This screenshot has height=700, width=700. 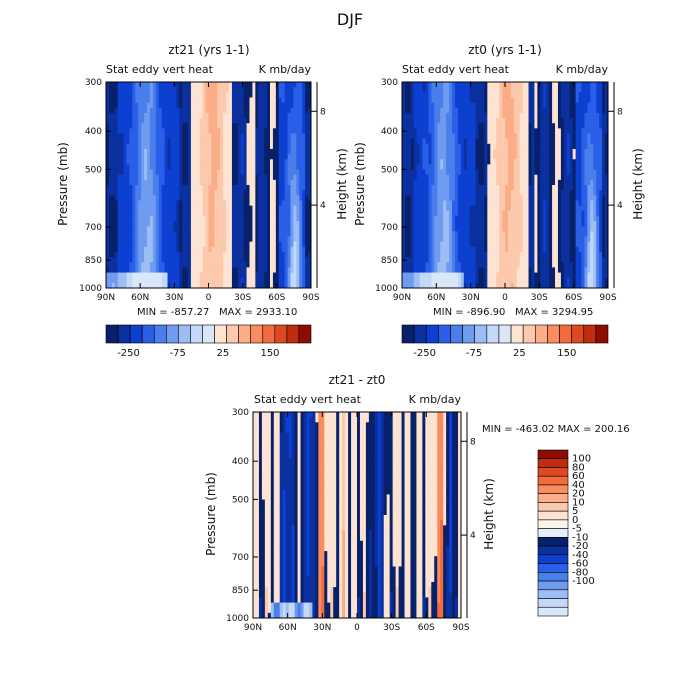 What do you see at coordinates (505, 50) in the screenshot?
I see `panel-title: zt0 (yrs 1-1)` at bounding box center [505, 50].